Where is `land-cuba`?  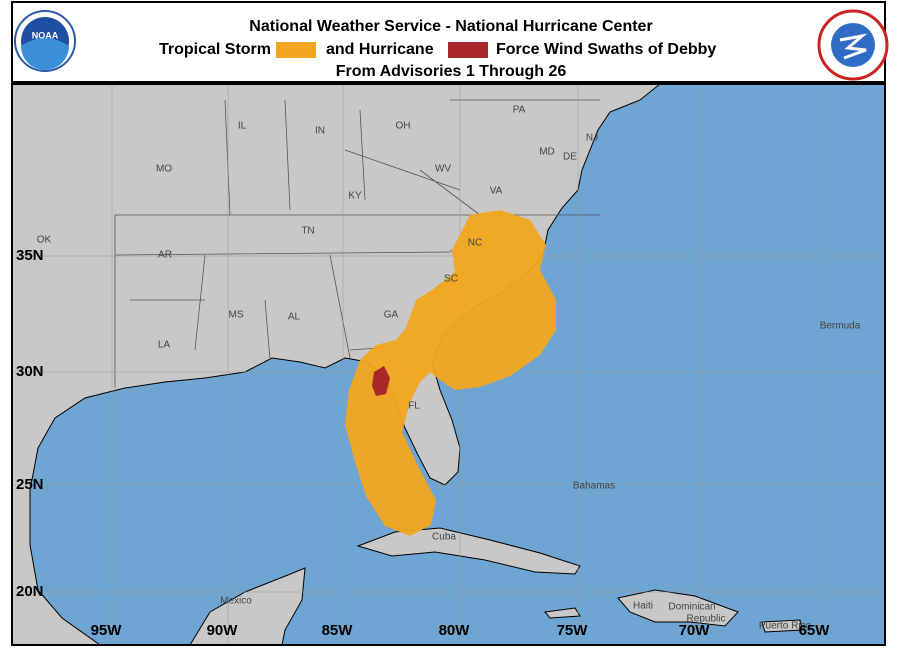 land-cuba is located at coordinates (468, 551).